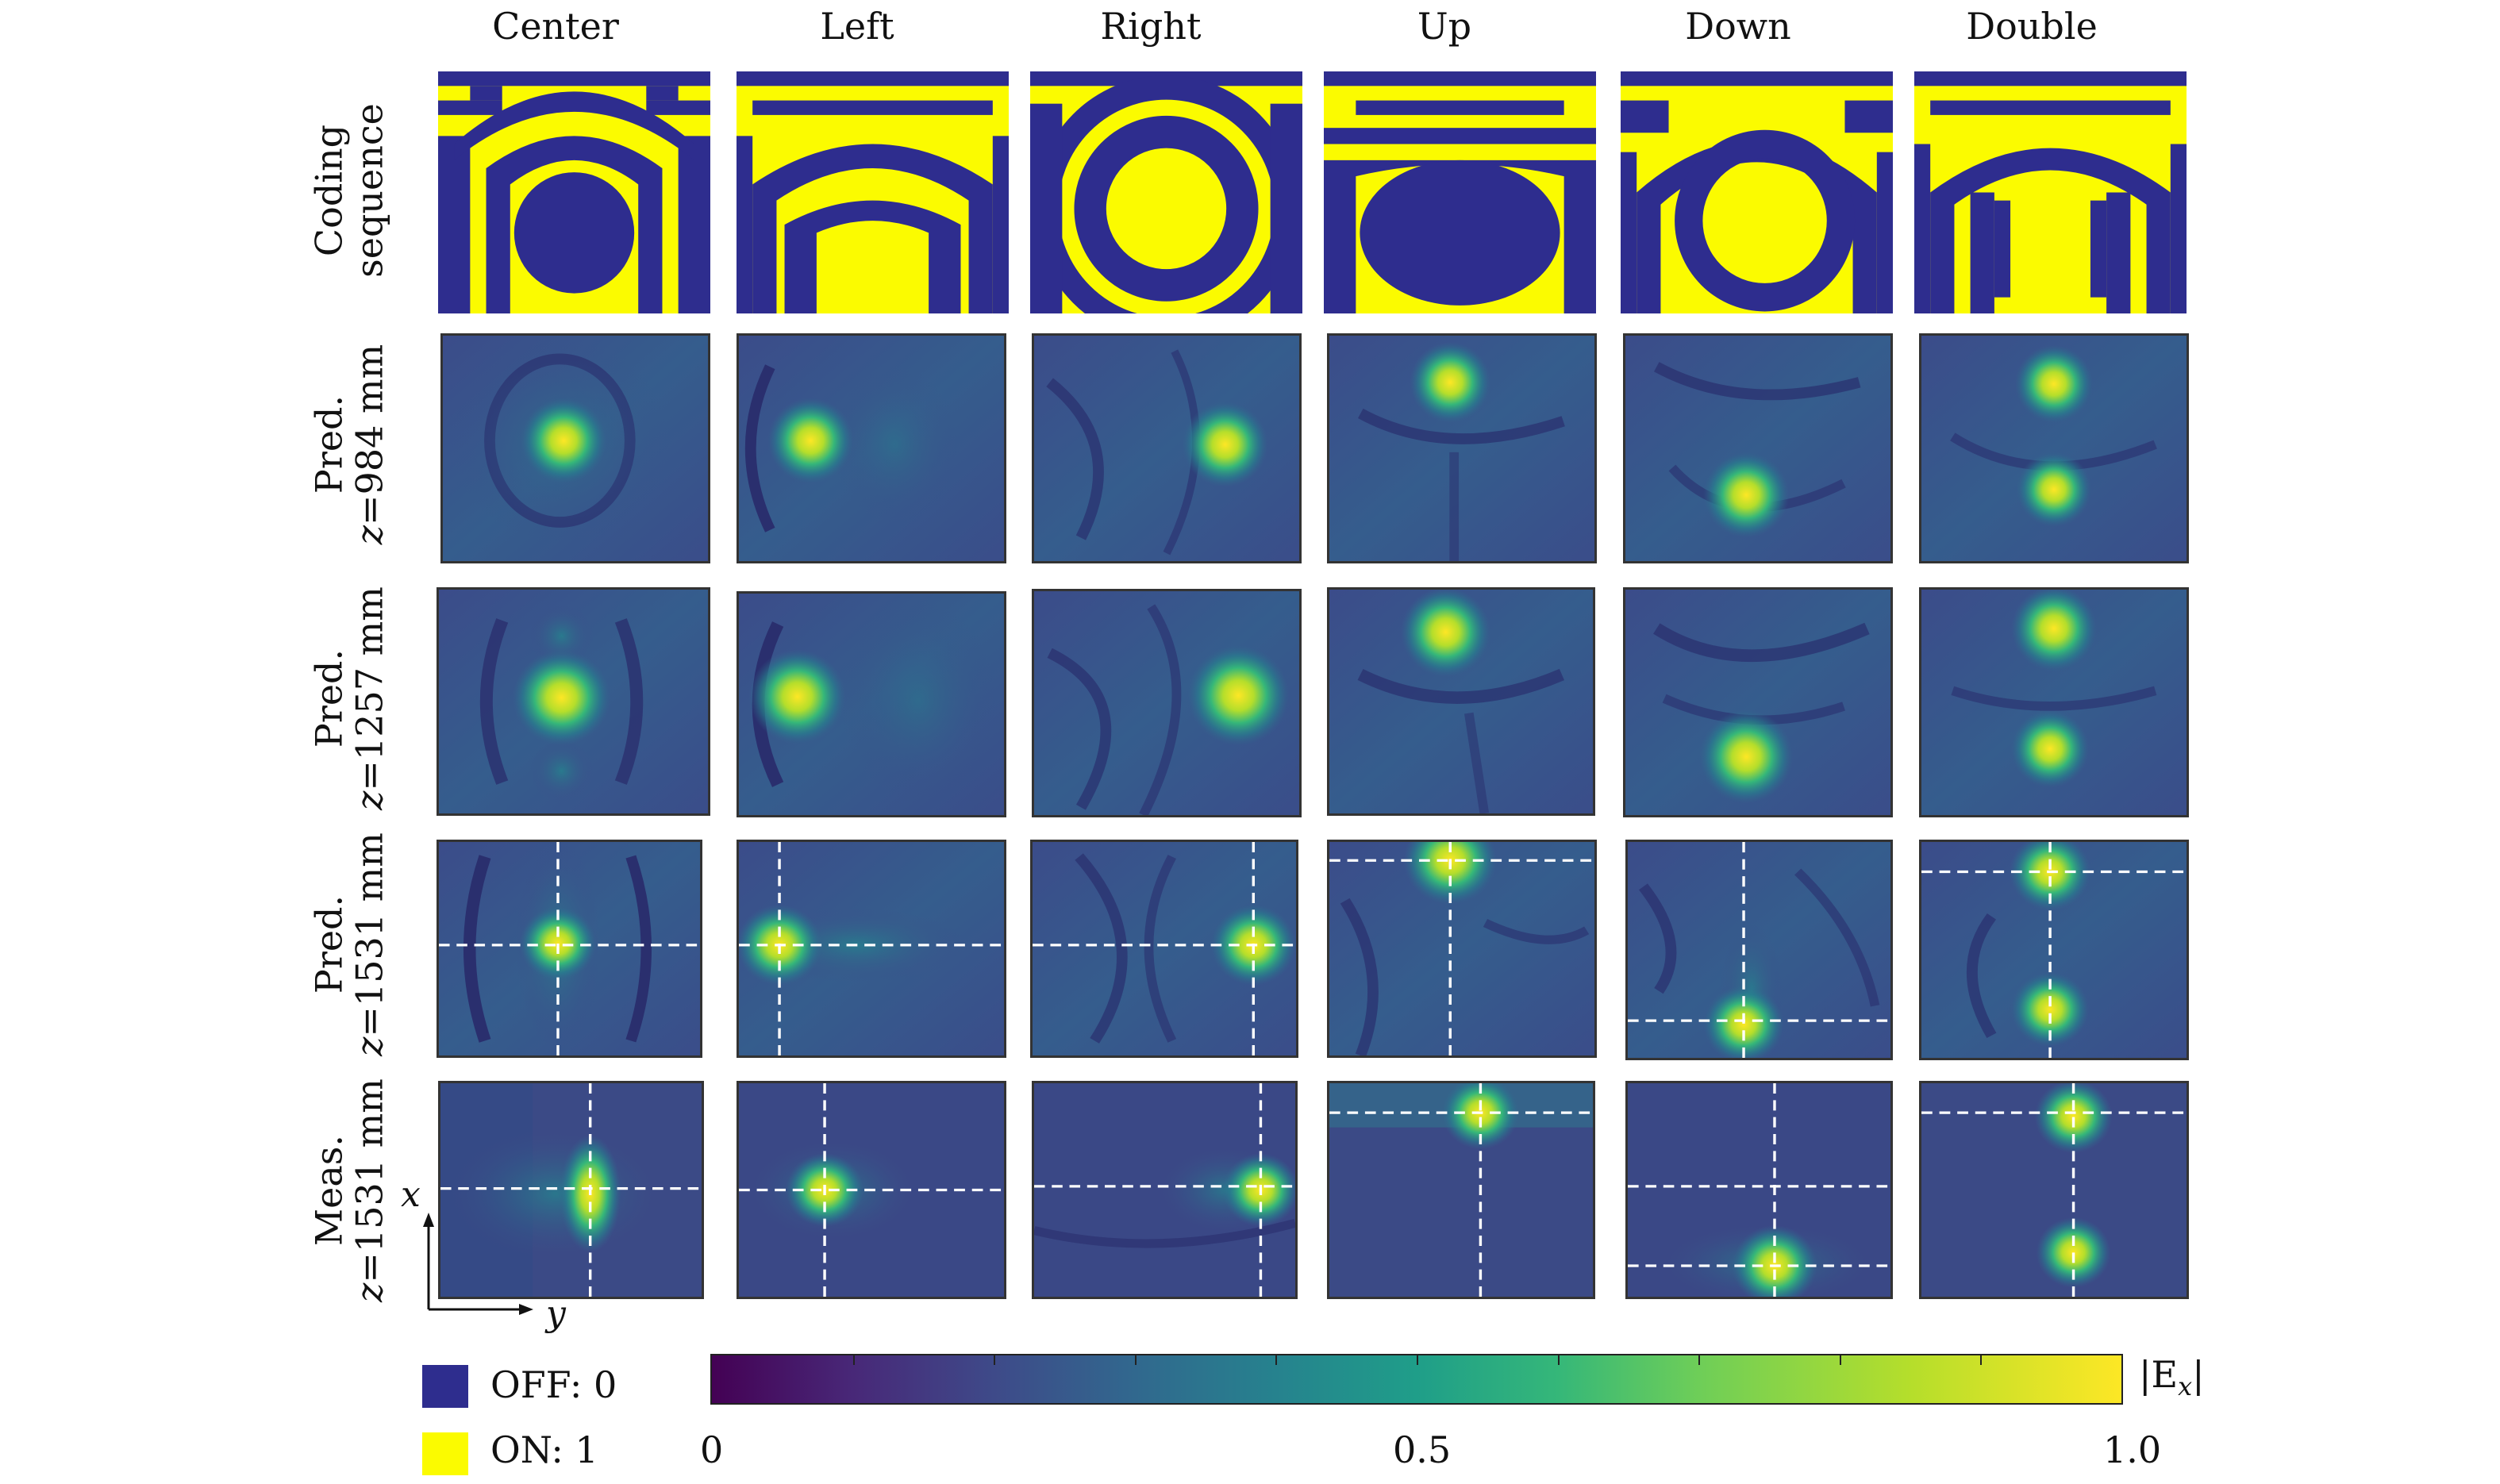 This screenshot has width=2500, height=1484. Describe the element at coordinates (1165, 1190) in the screenshot. I see `field-meas-1531-right` at that location.